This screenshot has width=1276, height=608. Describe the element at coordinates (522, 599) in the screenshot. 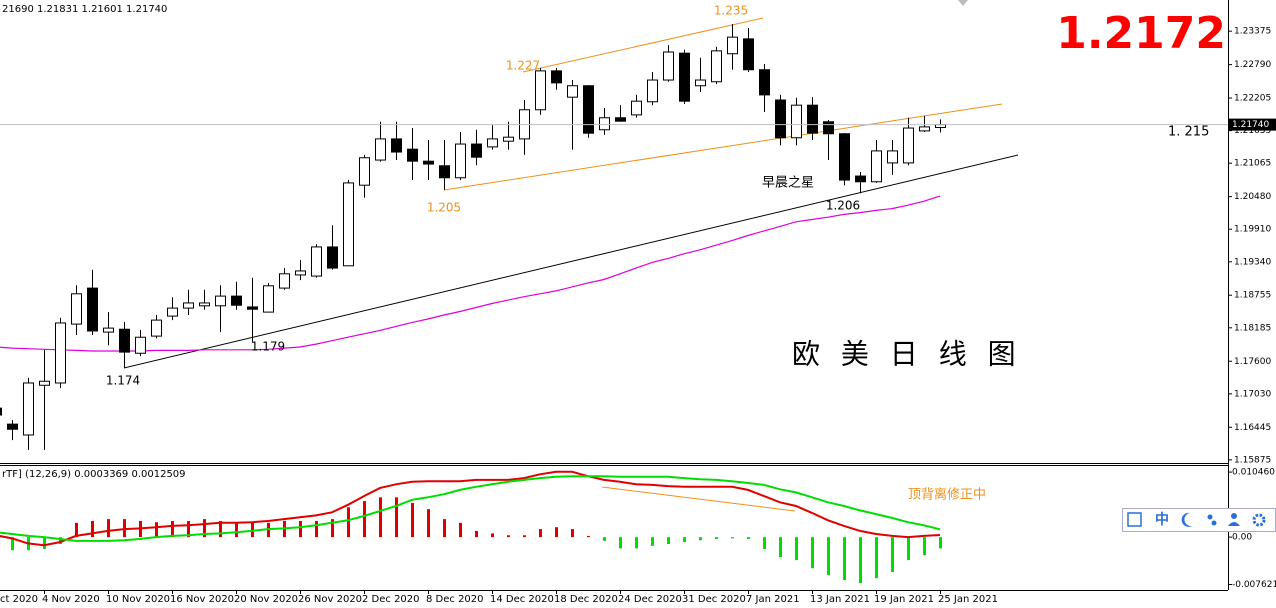

I see `x-tick-label: 14 Dec 2020` at that location.